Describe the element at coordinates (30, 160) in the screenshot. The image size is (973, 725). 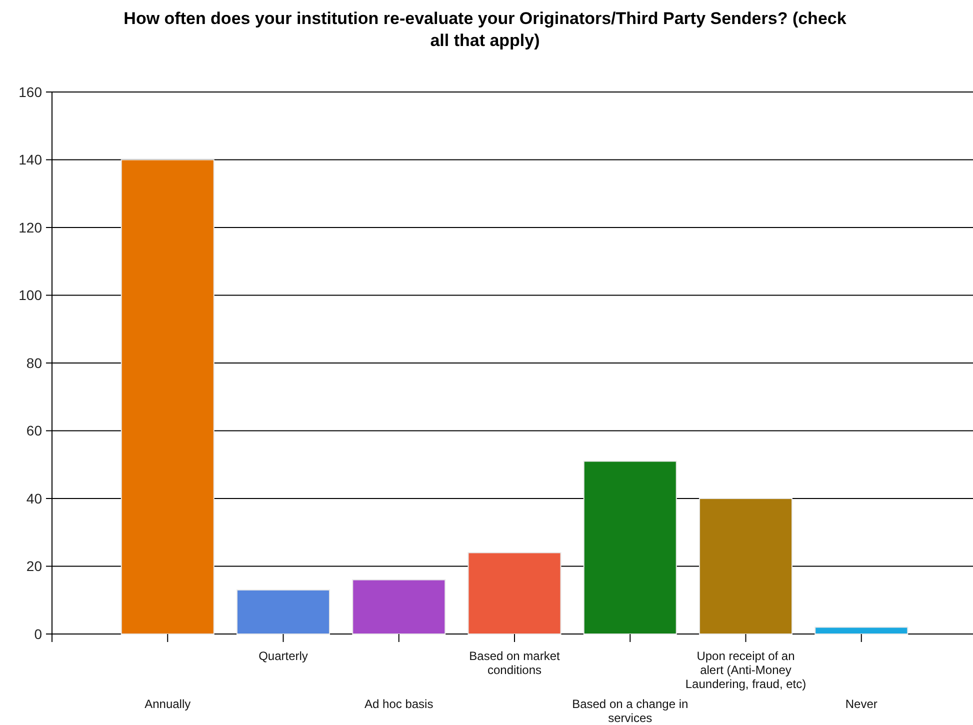
I see `y-tick-label: 140` at that location.